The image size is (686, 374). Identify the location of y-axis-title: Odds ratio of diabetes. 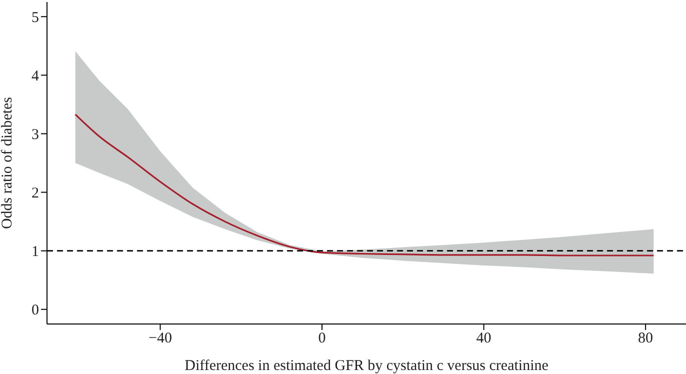
(8, 163).